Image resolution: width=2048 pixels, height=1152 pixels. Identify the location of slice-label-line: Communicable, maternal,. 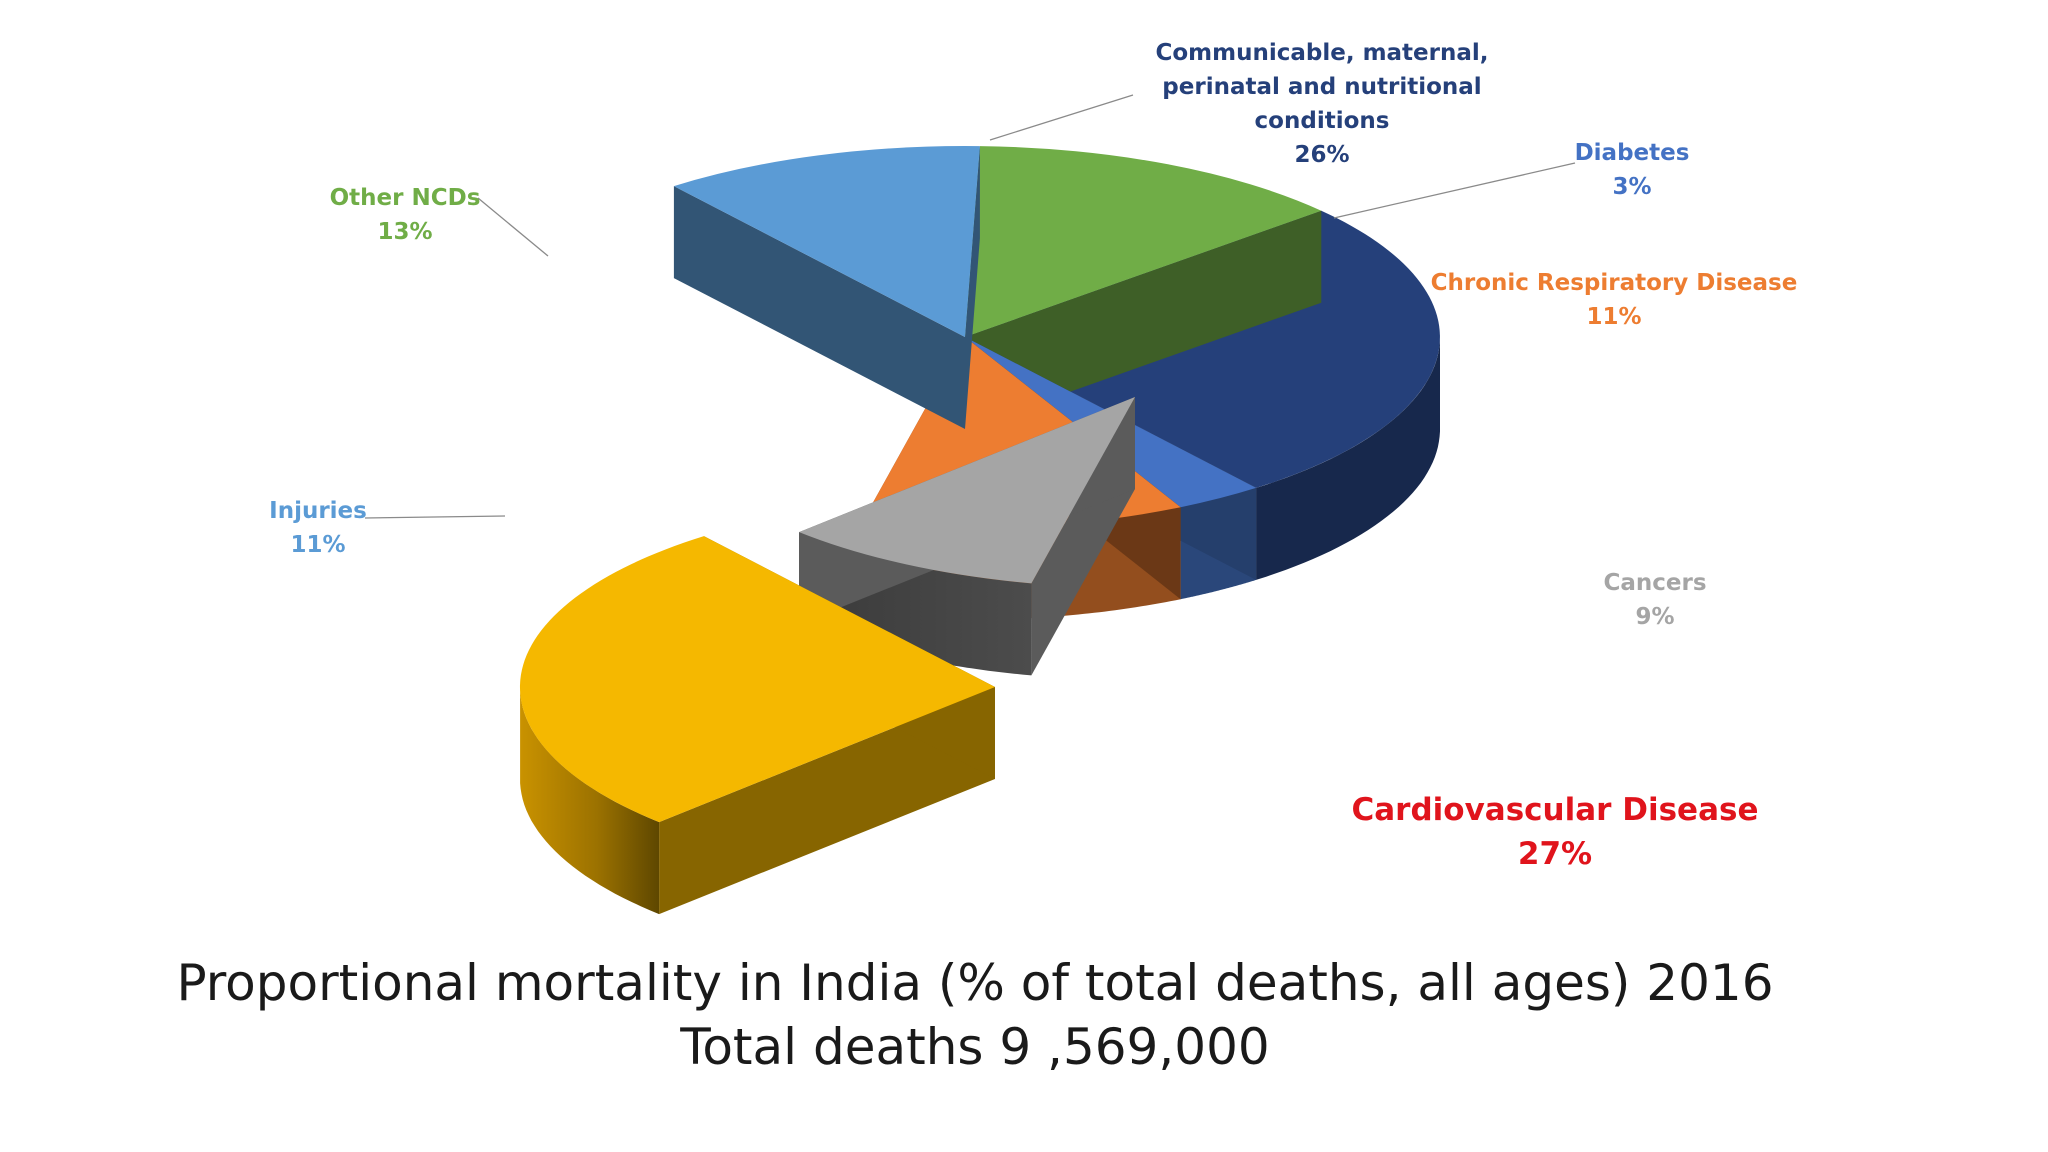
(1321, 53).